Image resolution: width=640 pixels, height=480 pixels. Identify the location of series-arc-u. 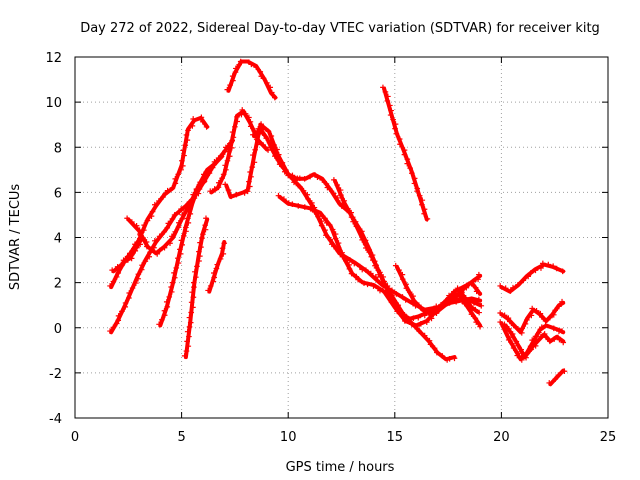
(557, 377).